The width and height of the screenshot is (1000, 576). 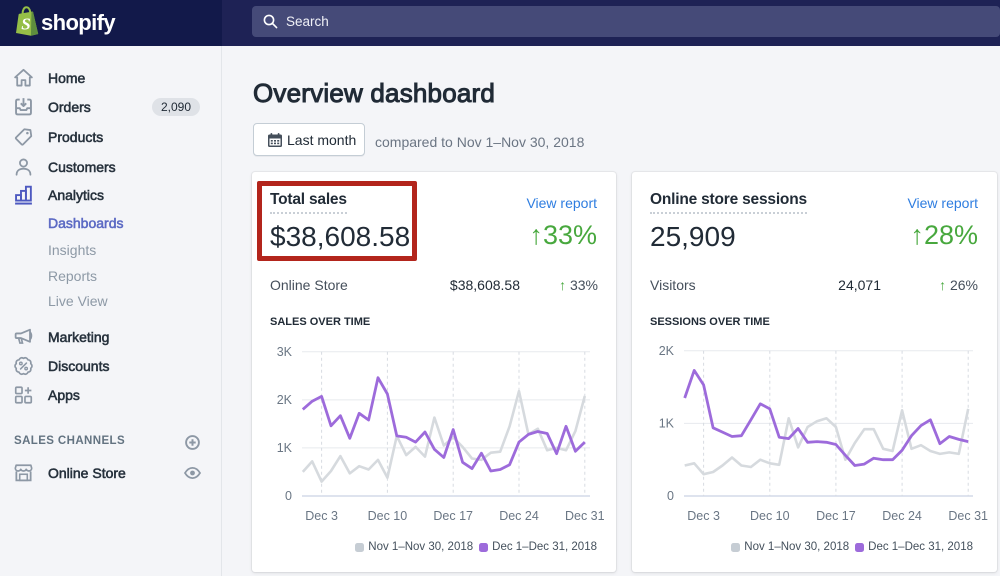 I want to click on svg-text: 3K, so click(x=285, y=352).